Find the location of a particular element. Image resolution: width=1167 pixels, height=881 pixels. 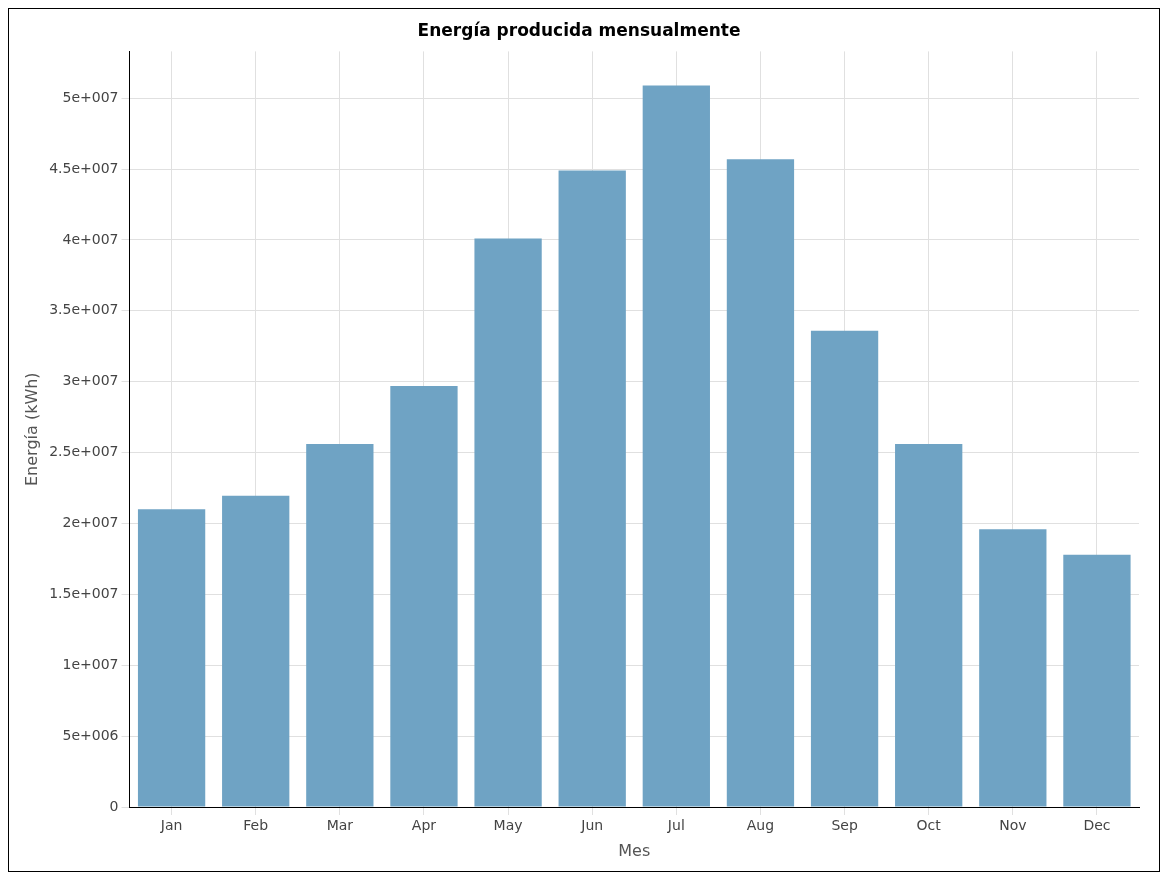

y-tick-label: 3e+007 is located at coordinates (90, 380).